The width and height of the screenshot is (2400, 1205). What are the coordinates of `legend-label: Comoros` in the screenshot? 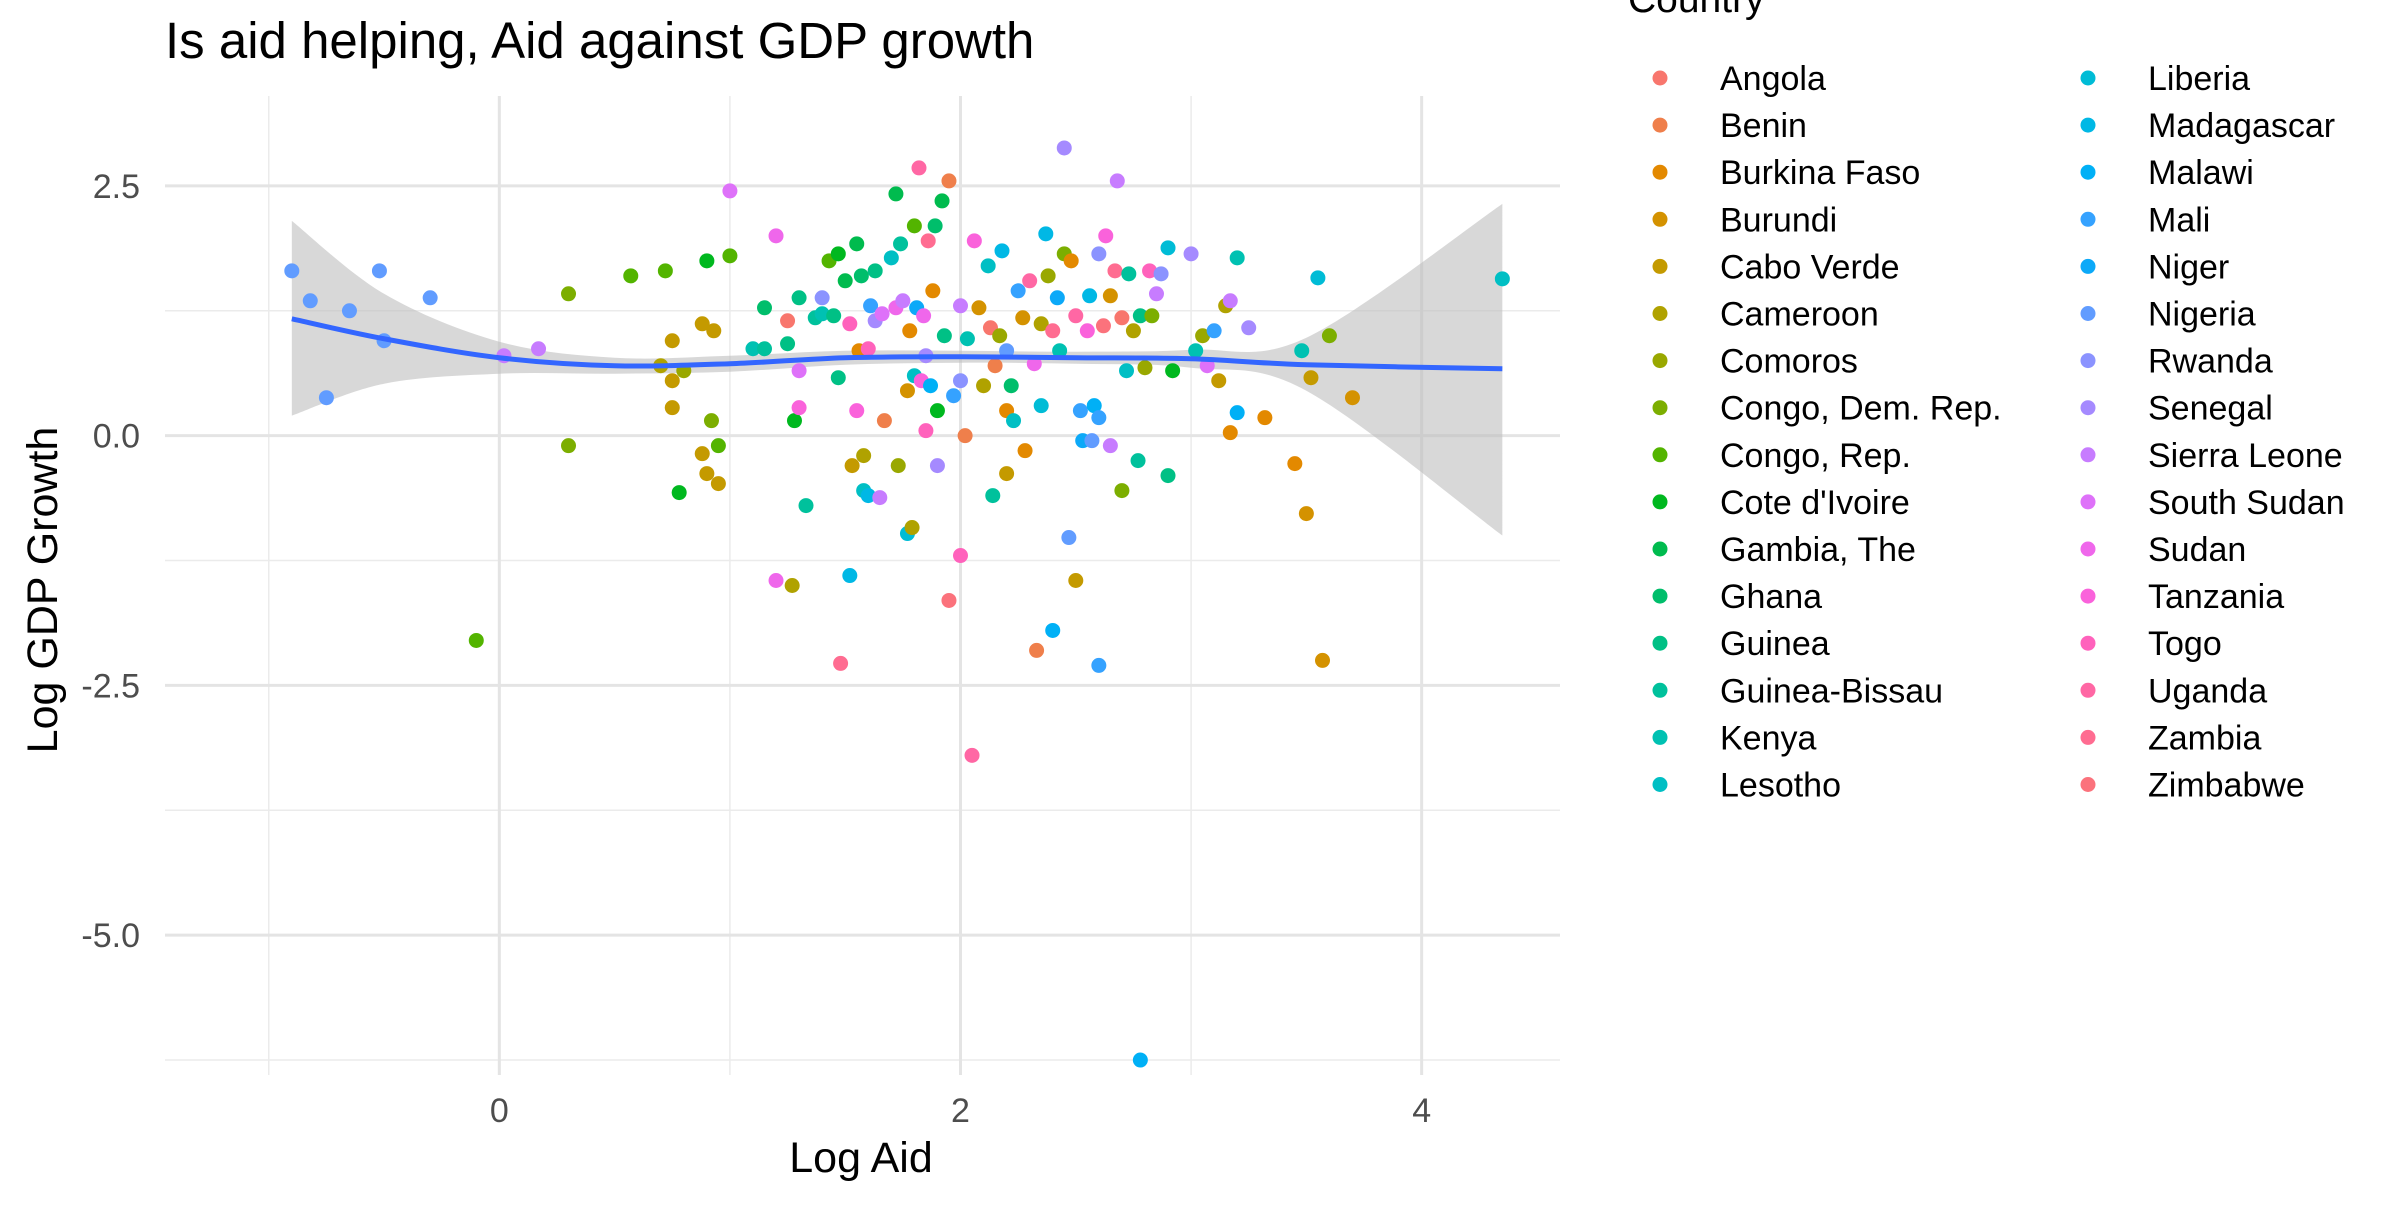 It's located at (1789, 362).